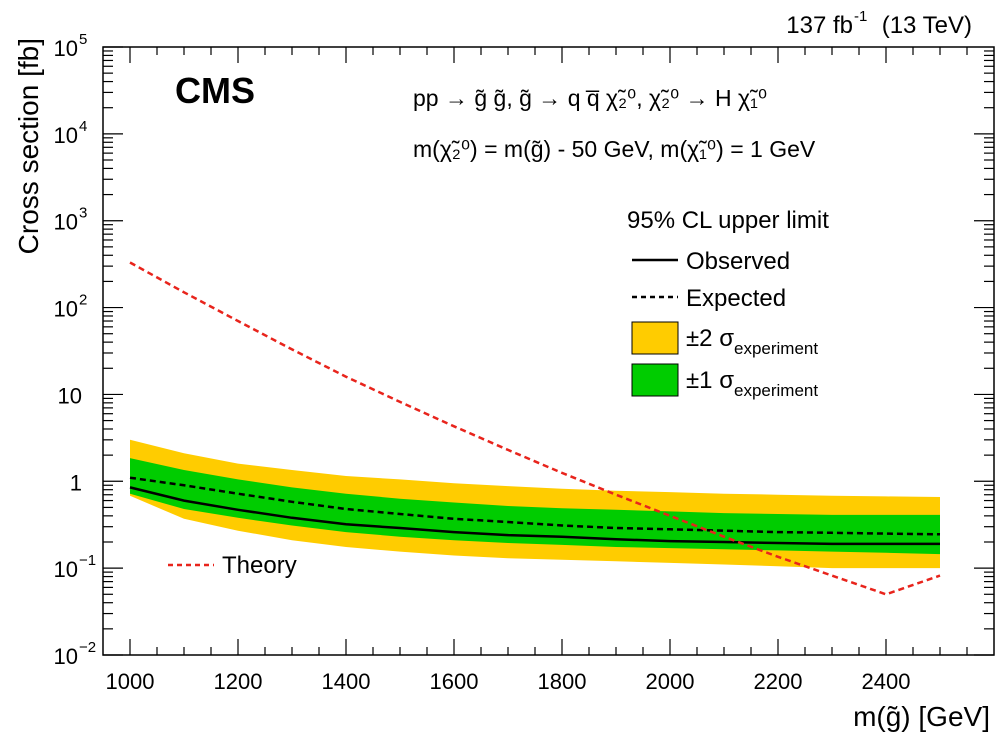 This screenshot has height=745, width=996. What do you see at coordinates (83, 126) in the screenshot?
I see `y-tick-exponent: 4` at bounding box center [83, 126].